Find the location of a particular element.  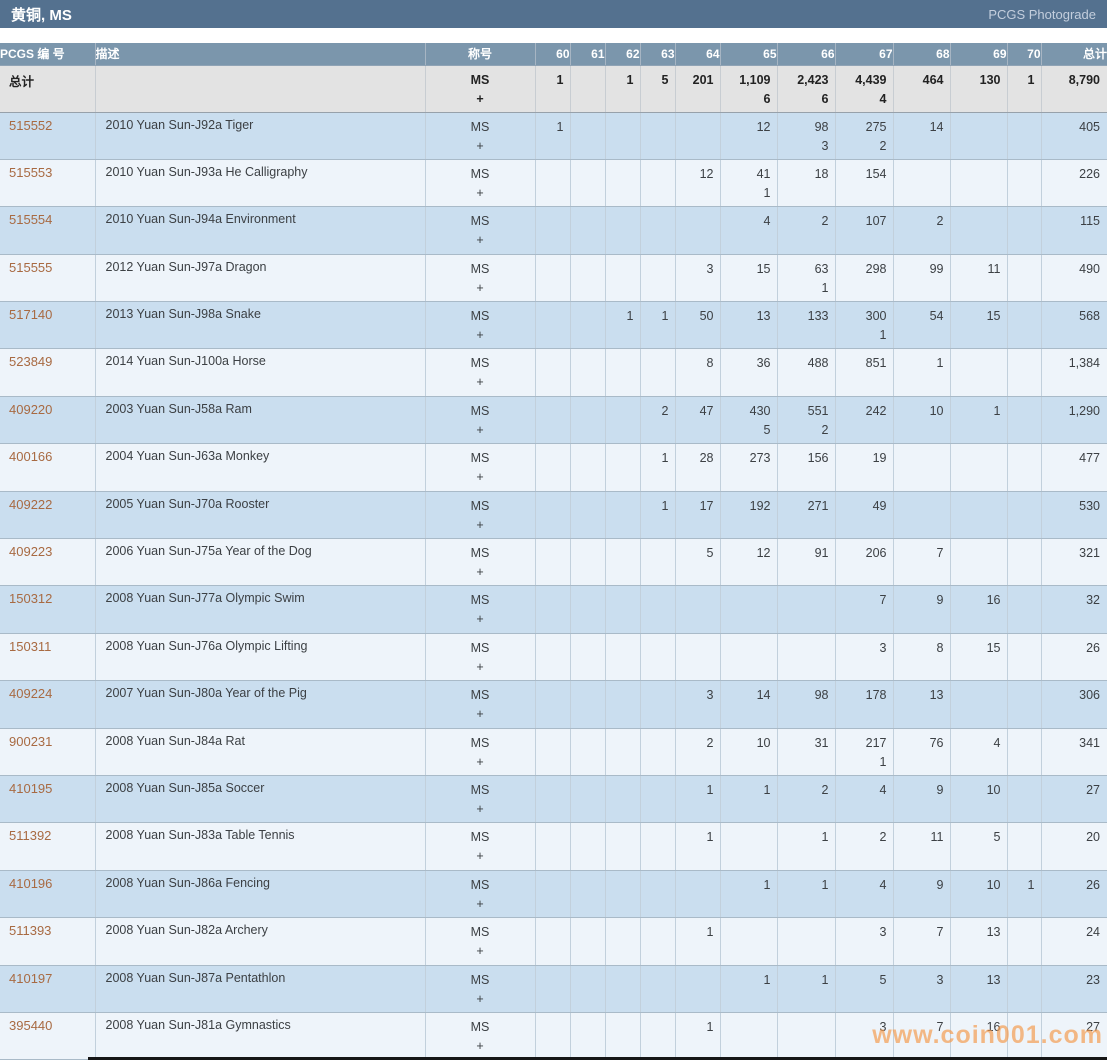

grade-count: 8 is located at coordinates (940, 647).